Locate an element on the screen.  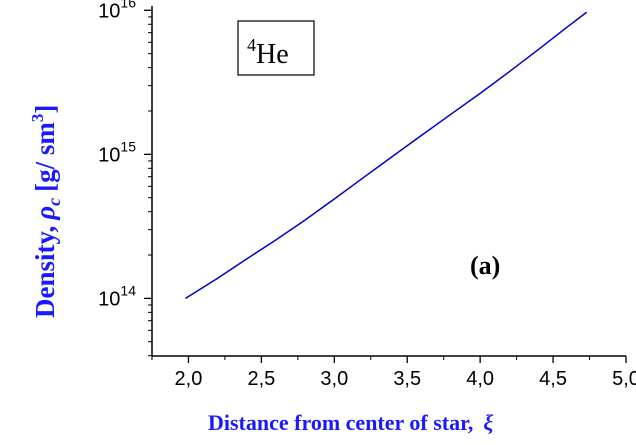
x-tick-label: 3,0 is located at coordinates (334, 379).